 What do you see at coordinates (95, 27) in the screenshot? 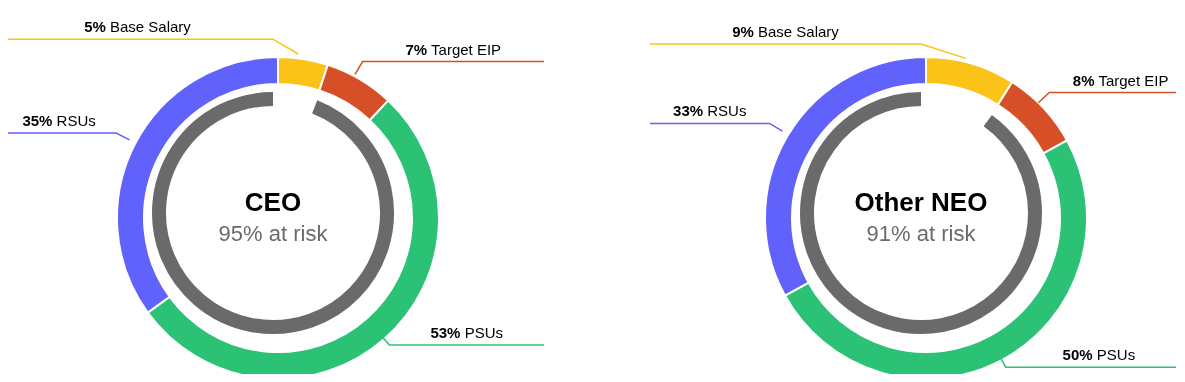
I see `data-label: 5%` at bounding box center [95, 27].